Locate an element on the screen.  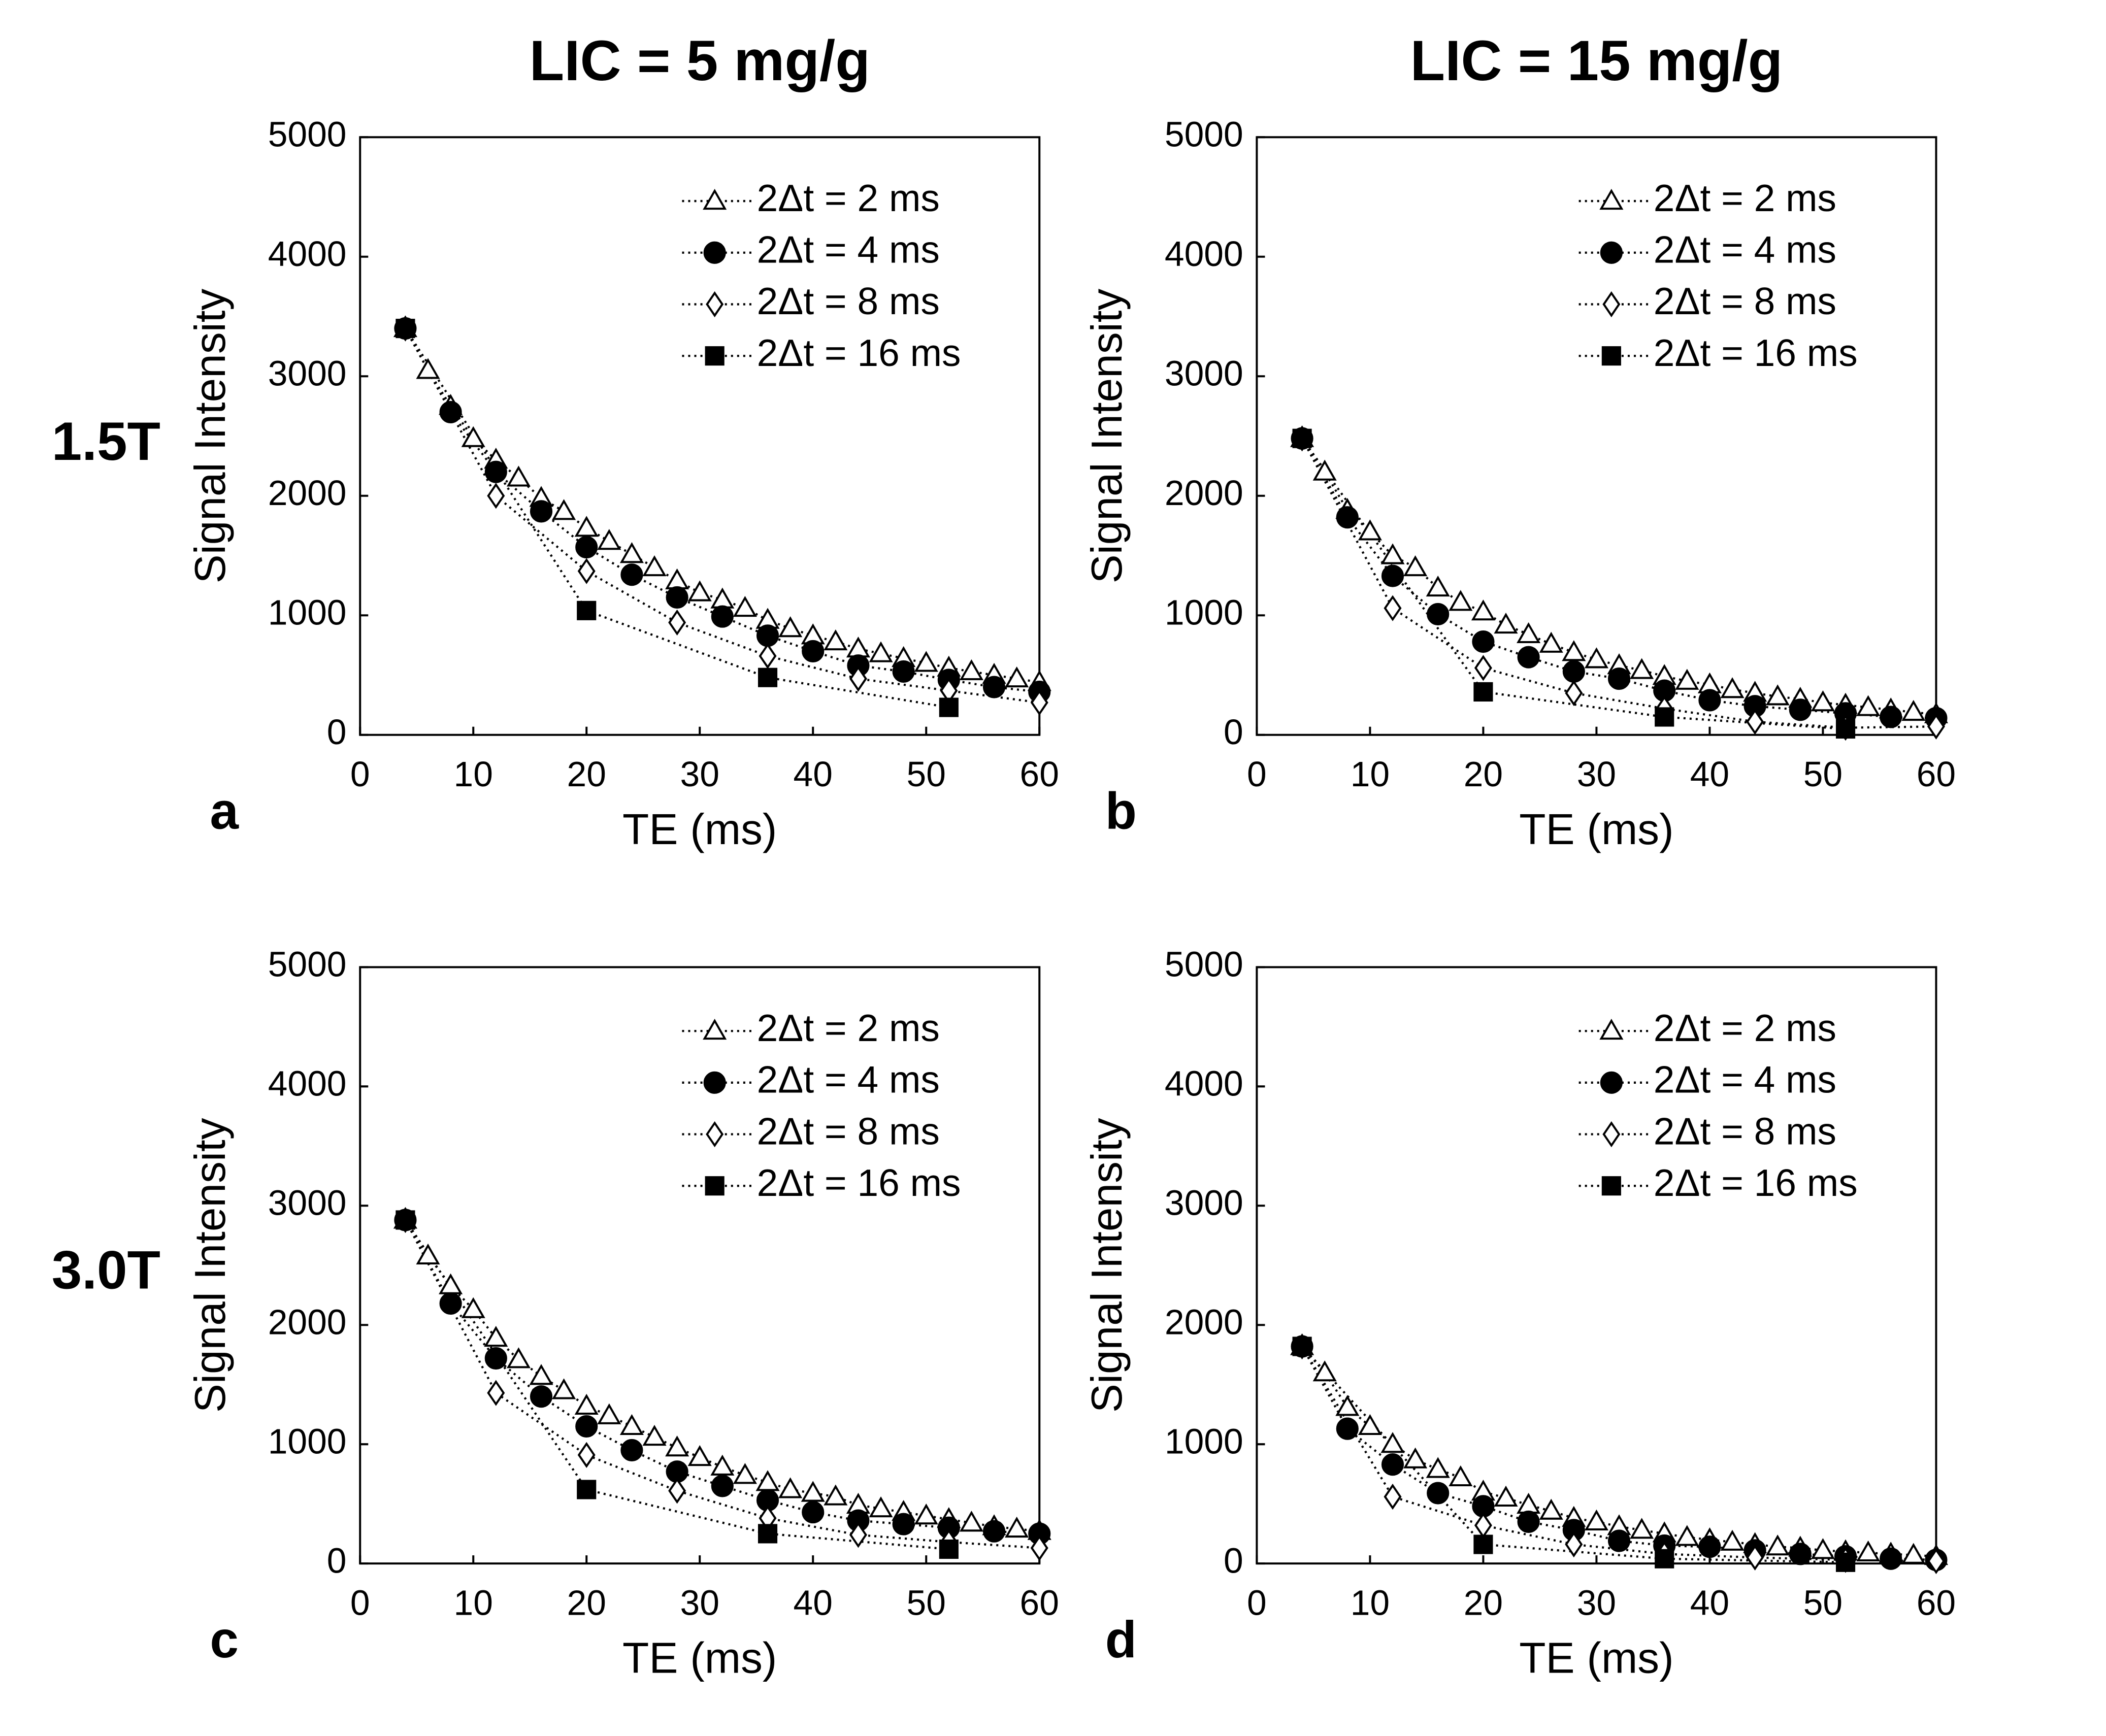
legend-label: 2Δt = 4 ms is located at coordinates (848, 249).